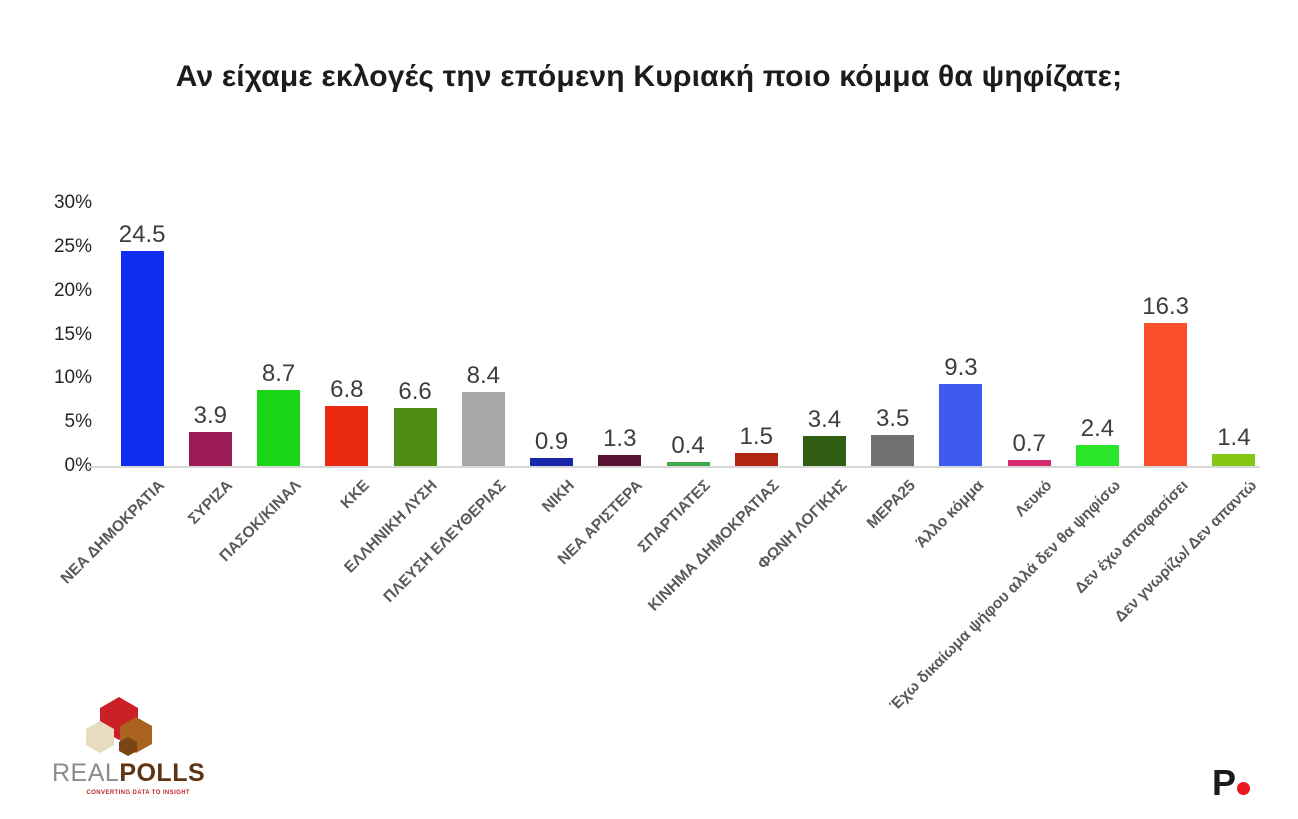 The image size is (1298, 819). Describe the element at coordinates (1004, 596) in the screenshot. I see `x-axis-label: Έχω δικαίωμα ψήφου αλλά δεν θα ψηφίσω` at that location.